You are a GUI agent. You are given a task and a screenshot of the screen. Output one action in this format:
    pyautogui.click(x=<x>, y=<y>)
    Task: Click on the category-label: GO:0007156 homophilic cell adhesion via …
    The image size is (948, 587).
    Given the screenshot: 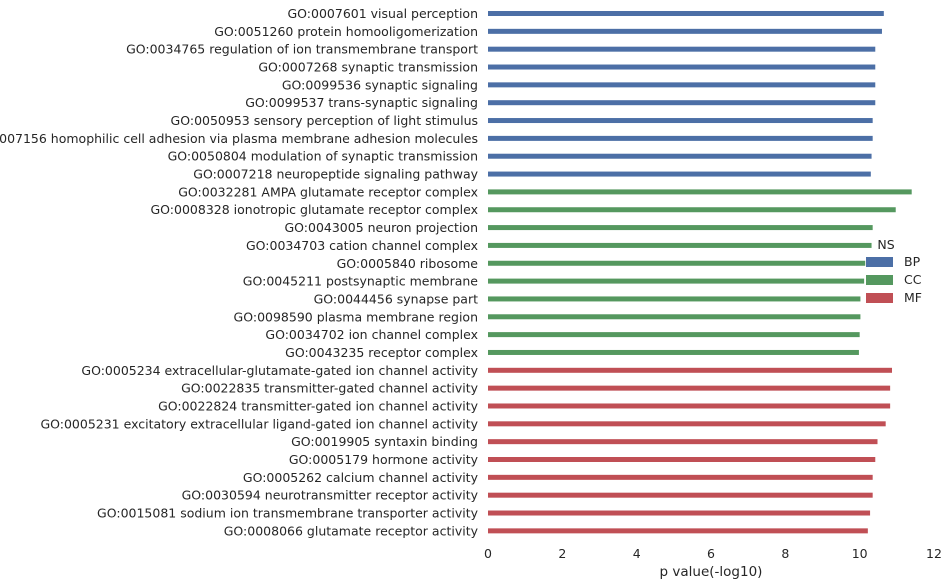 What is the action you would take?
    pyautogui.click(x=239, y=138)
    